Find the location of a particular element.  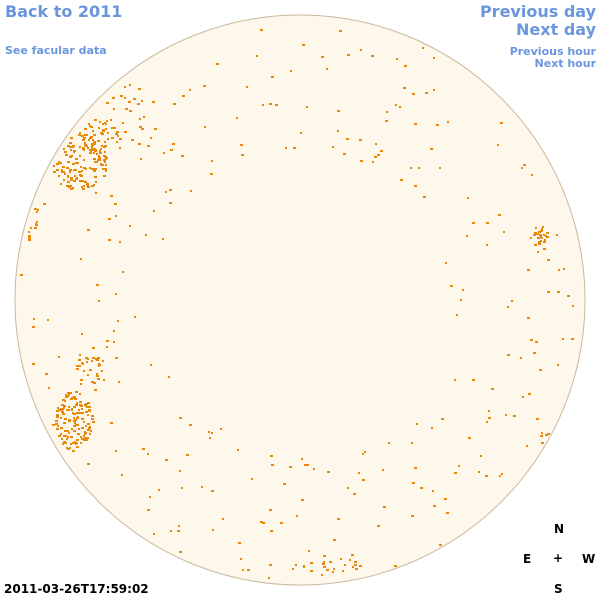

previous-hour-link: Previous hour is located at coordinates (552, 51).